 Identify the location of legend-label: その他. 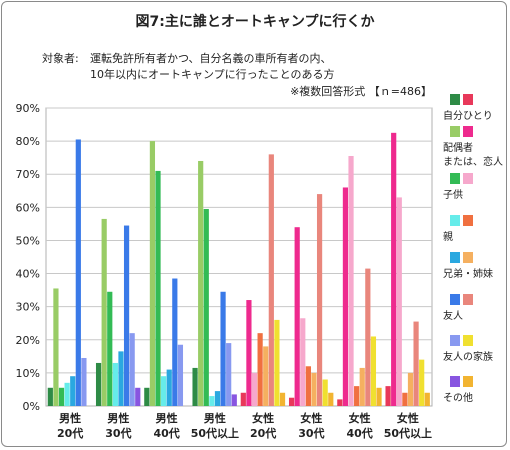
(458, 397).